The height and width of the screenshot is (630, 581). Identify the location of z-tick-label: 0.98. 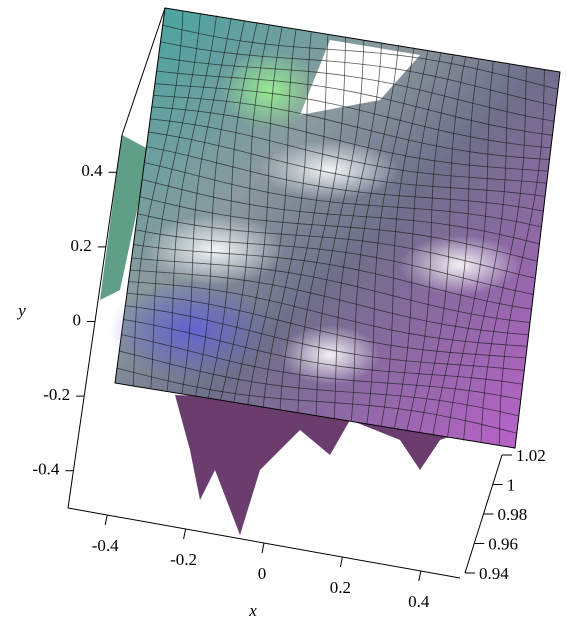
(513, 514).